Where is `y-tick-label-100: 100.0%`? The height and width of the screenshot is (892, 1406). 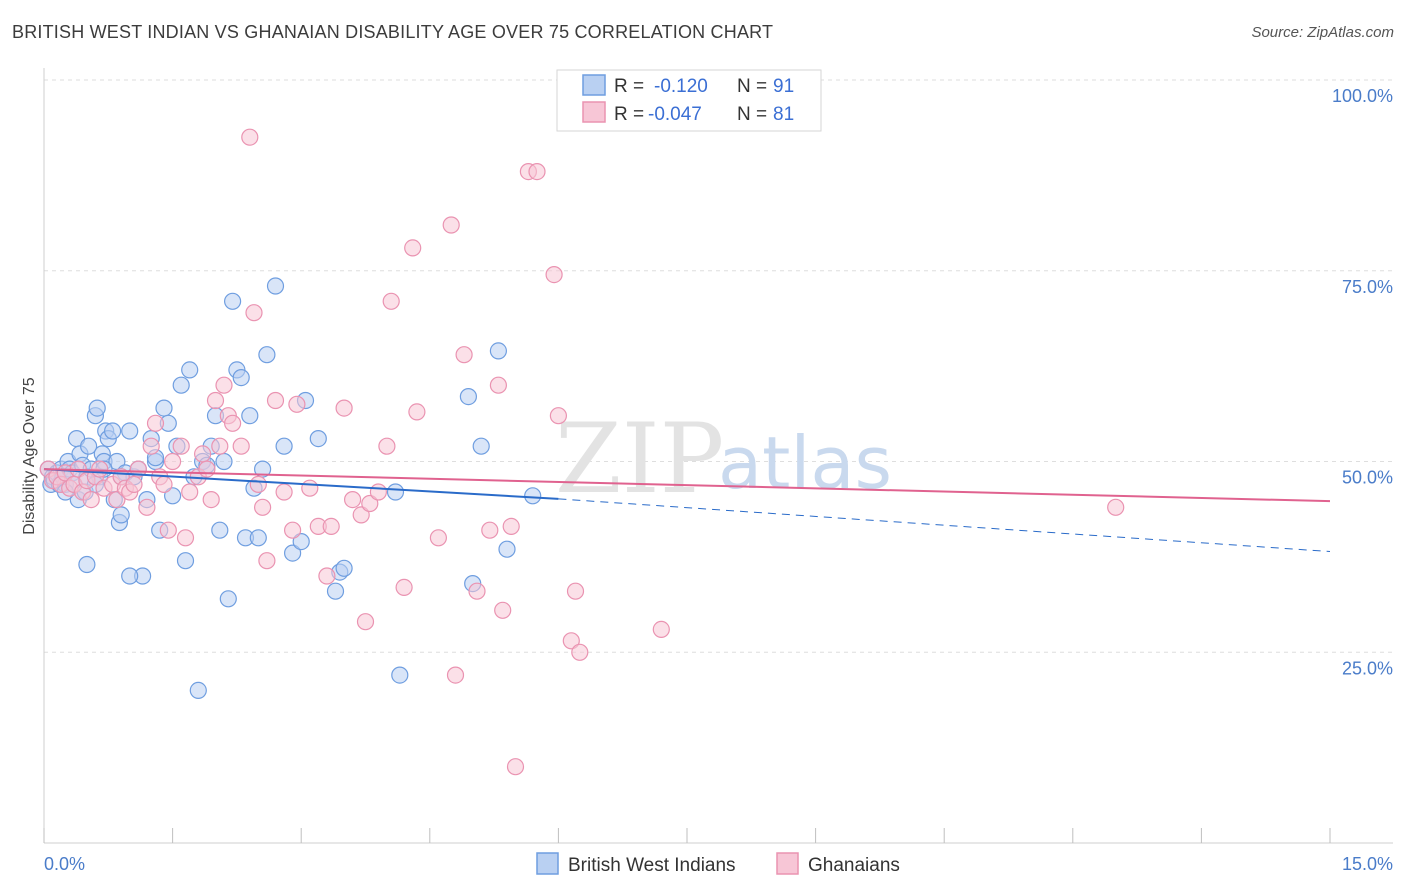 y-tick-label-100: 100.0% is located at coordinates (1362, 96).